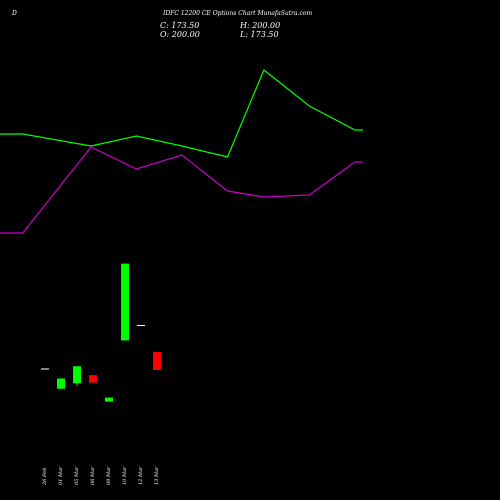  I want to click on open-value: O: 200.00, so click(180, 34).